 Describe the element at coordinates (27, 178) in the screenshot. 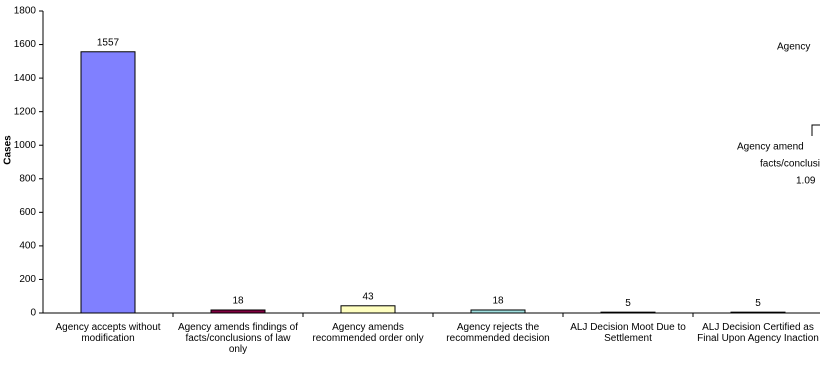

I see `y-tick-label: 800` at that location.